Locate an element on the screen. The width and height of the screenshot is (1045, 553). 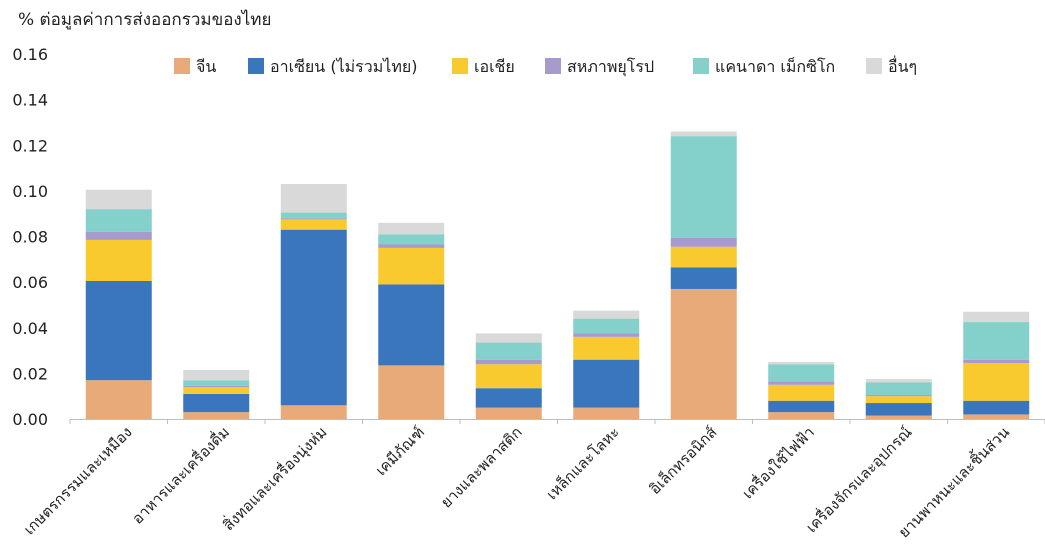
y-axis: 0.00 0.02 0.04 0.06 0.08 0.10 0.12 0.14 0.16 is located at coordinates (30, 237).